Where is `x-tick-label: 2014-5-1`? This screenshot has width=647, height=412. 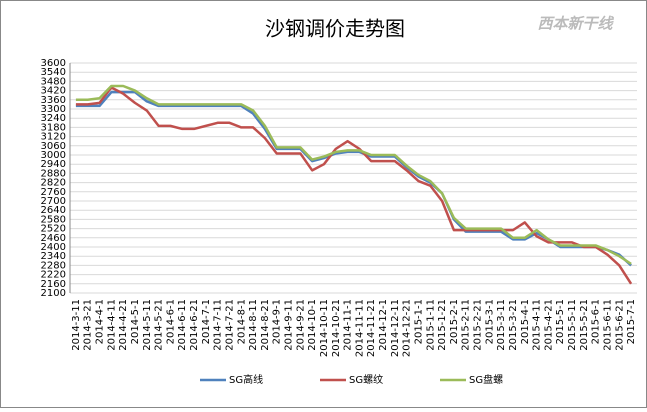
x-tick-label: 2014-5-1 is located at coordinates (135, 321).